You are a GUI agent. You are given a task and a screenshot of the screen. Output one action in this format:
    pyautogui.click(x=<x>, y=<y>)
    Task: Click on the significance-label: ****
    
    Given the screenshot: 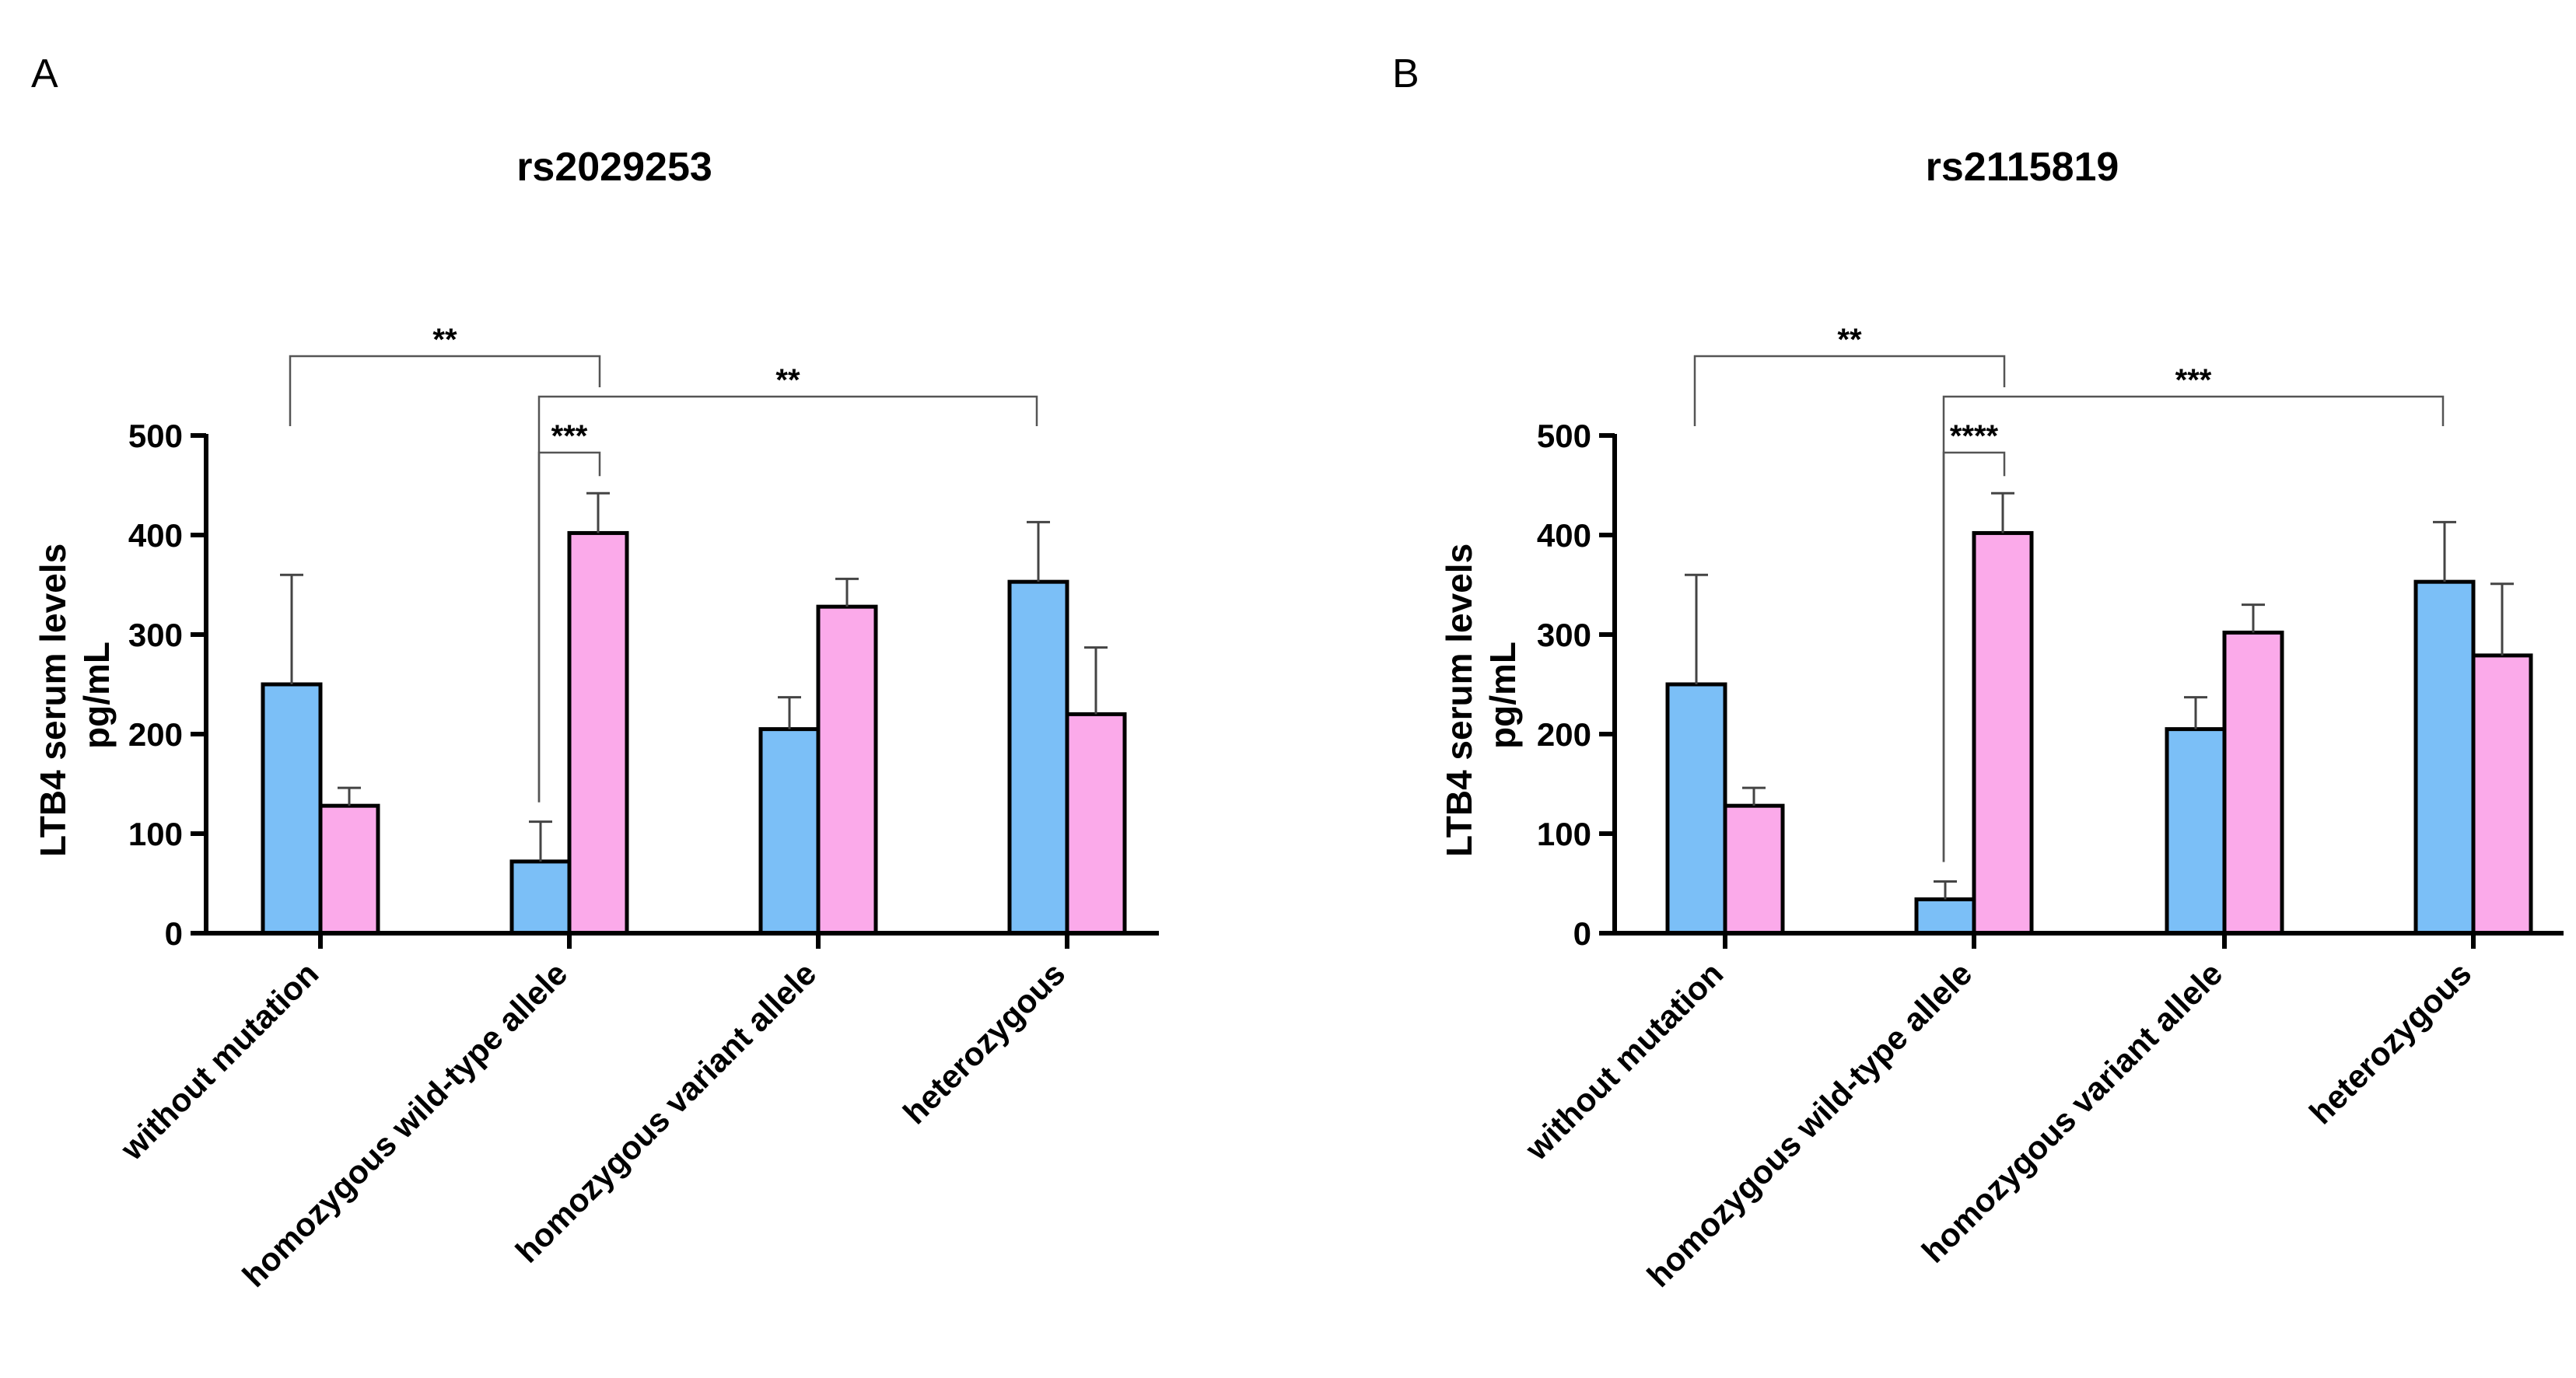 What is the action you would take?
    pyautogui.click(x=1975, y=436)
    